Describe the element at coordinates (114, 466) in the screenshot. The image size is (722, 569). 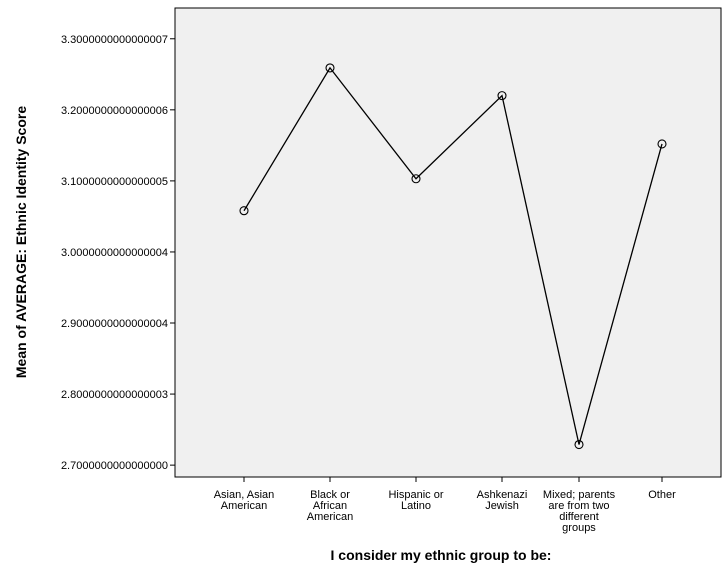
I see `y-tick-label: 2.7000000000000000` at that location.